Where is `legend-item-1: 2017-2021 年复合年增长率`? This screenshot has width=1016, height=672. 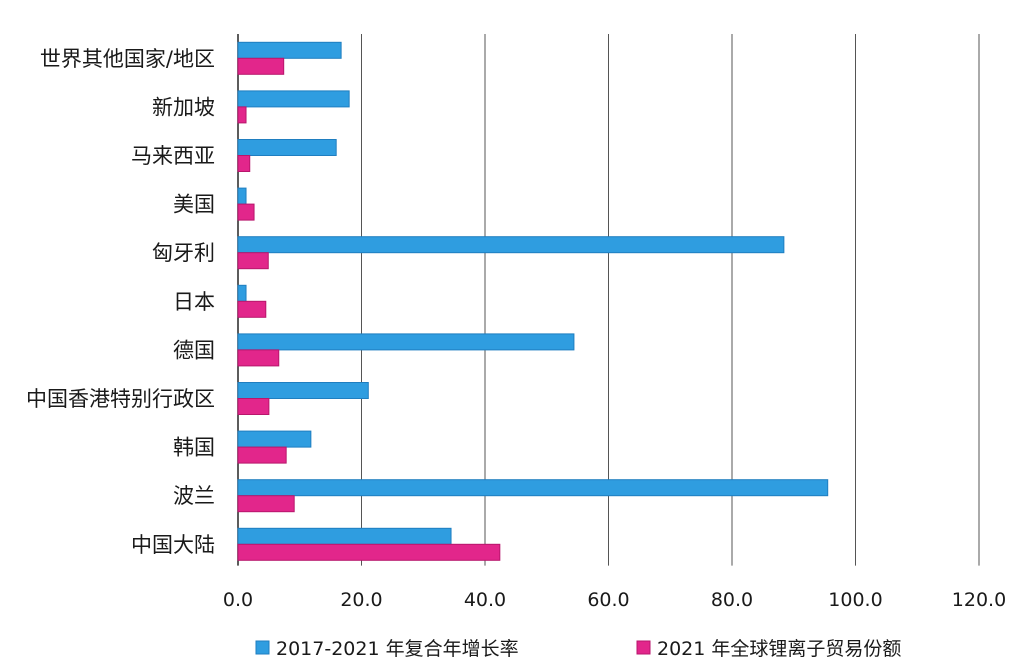 legend-item-1: 2017-2021 年复合年增长率 is located at coordinates (387, 649).